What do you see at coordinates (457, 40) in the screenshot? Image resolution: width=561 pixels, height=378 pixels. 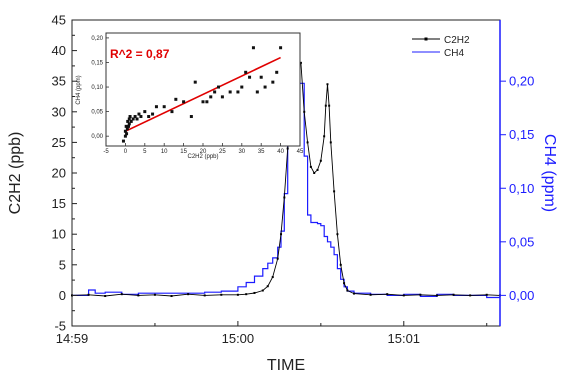 I see `legend-label-c2h2: C2H2` at bounding box center [457, 40].